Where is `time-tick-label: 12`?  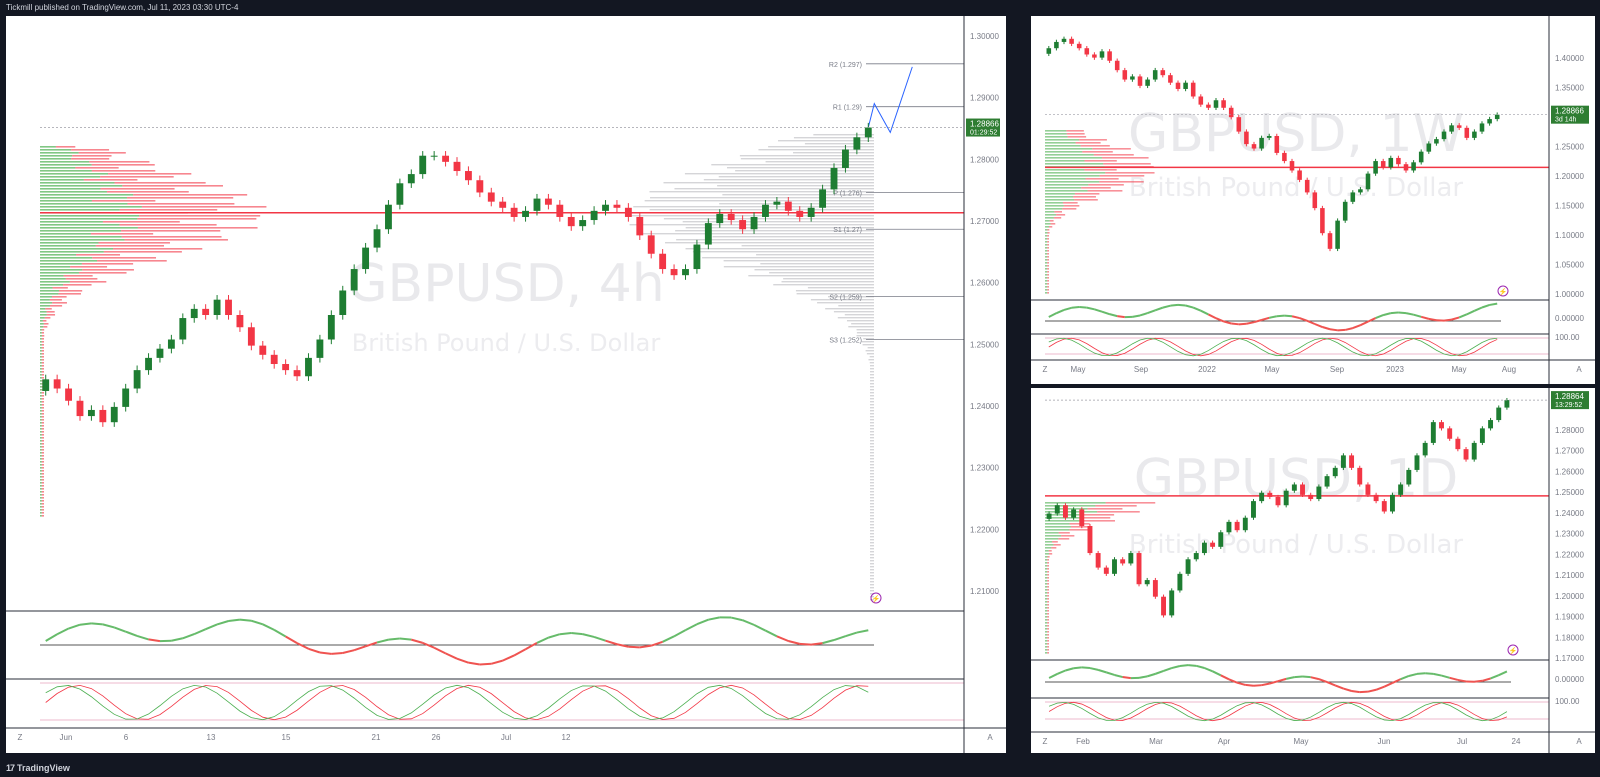
time-tick-label: 12 is located at coordinates (566, 737).